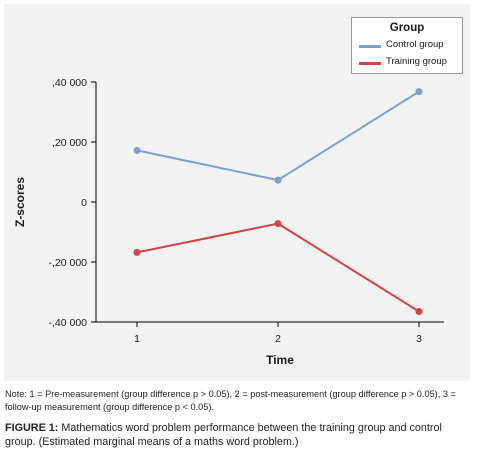  I want to click on y-axis-title: Z-scores, so click(20, 202).